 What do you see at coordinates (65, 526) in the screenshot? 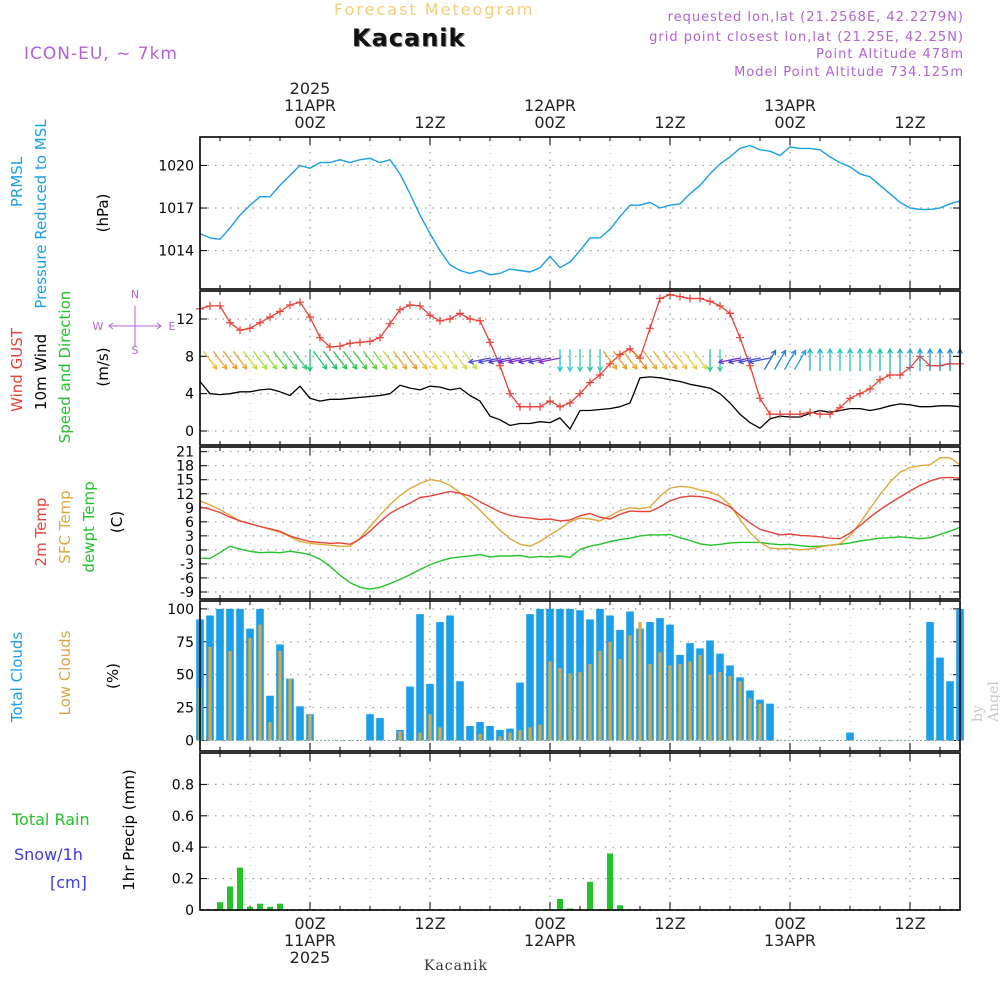
I see `sfc-temp-label: SFC Temp` at bounding box center [65, 526].